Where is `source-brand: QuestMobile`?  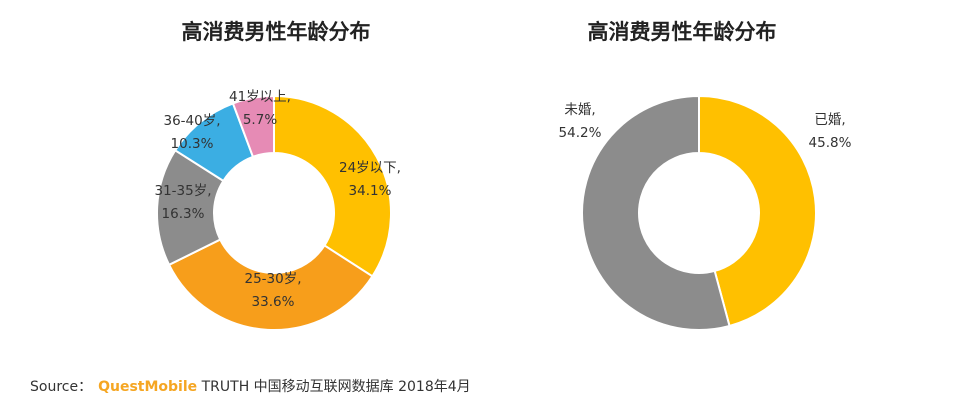
source-brand: QuestMobile is located at coordinates (148, 387).